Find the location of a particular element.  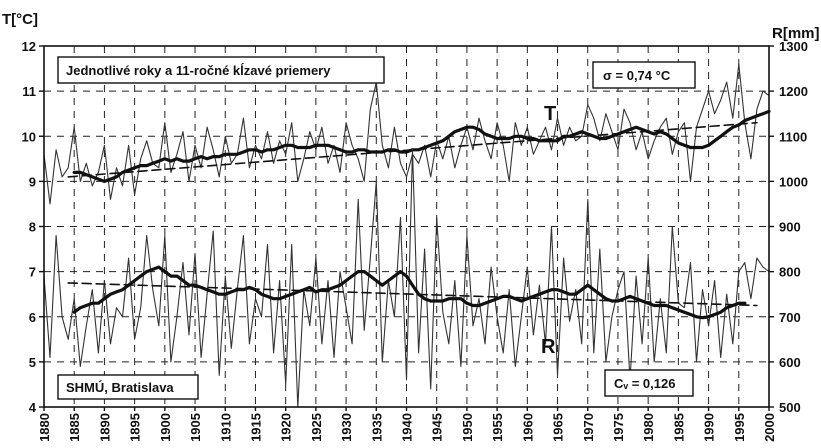

left-tick-label: 6 is located at coordinates (32, 317).